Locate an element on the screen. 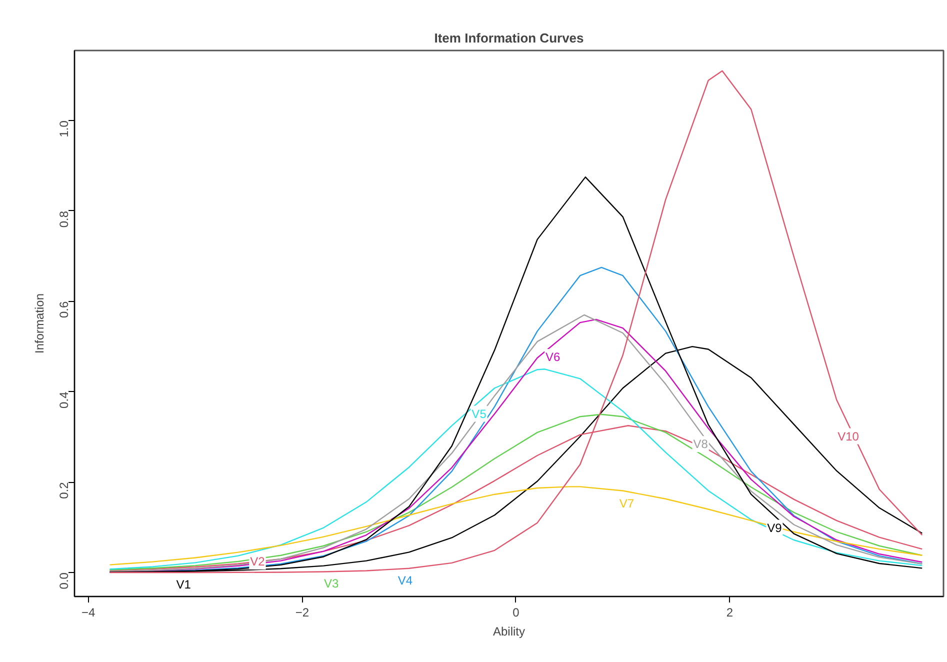 The image size is (947, 662). series-label: V9 is located at coordinates (774, 527).